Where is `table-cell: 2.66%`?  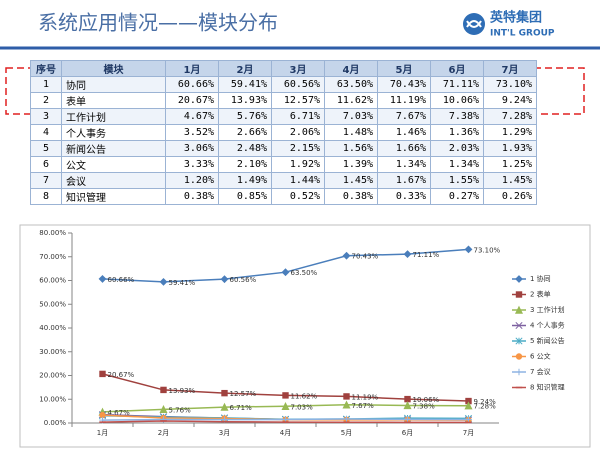
table-cell: 2.66% is located at coordinates (245, 132).